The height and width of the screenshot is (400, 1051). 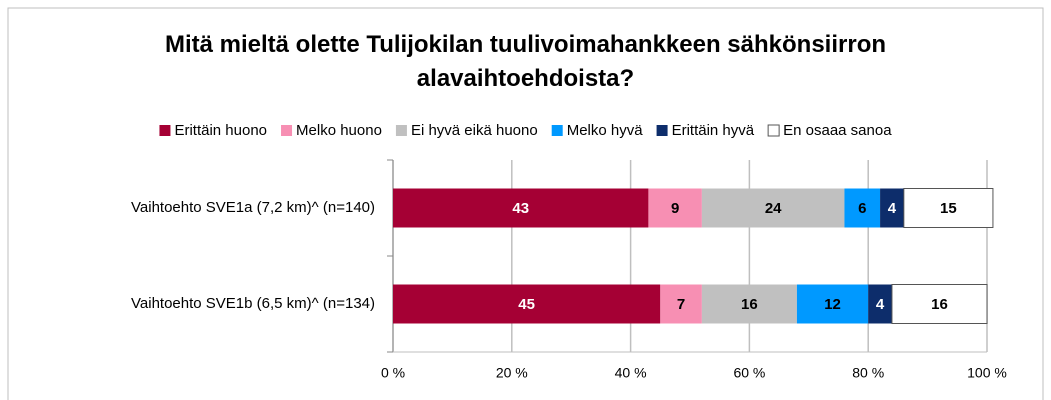 What do you see at coordinates (749, 373) in the screenshot?
I see `x-tick-label: 60 %` at bounding box center [749, 373].